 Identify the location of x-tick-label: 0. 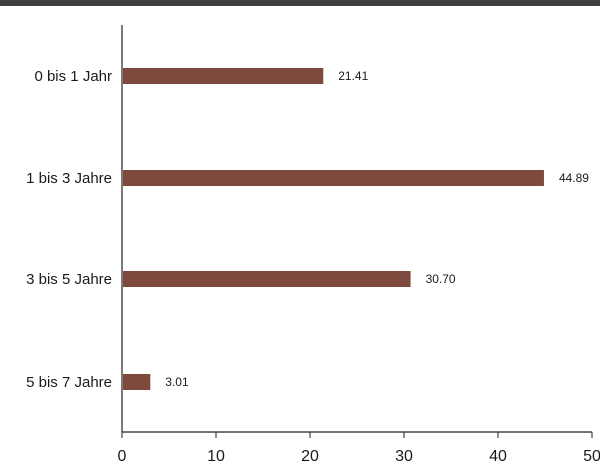
(122, 456).